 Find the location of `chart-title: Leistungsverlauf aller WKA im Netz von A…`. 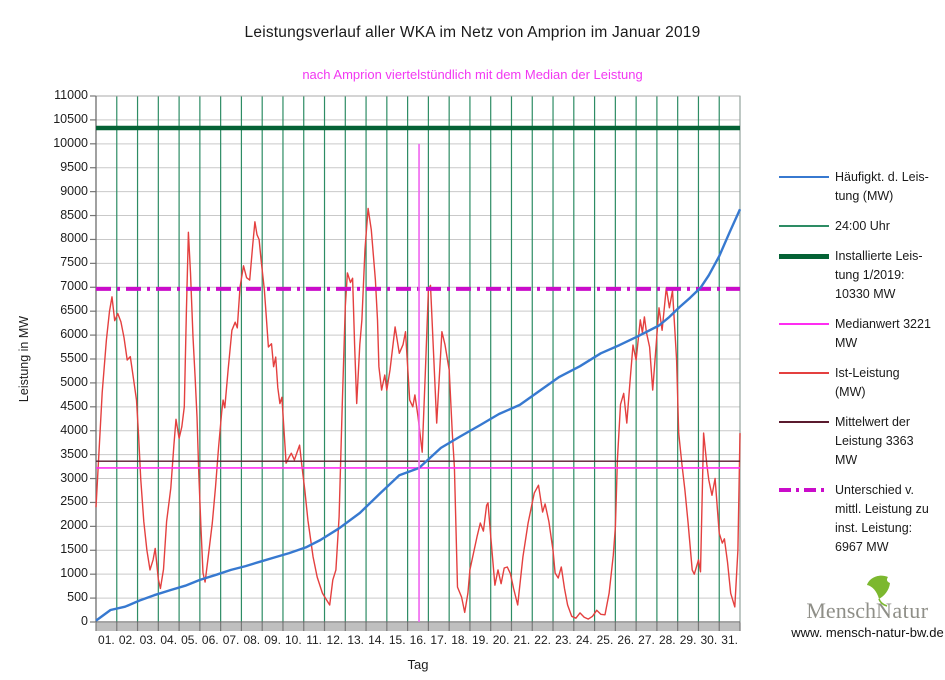

chart-title: Leistungsverlauf aller WKA im Netz von A… is located at coordinates (472, 32).